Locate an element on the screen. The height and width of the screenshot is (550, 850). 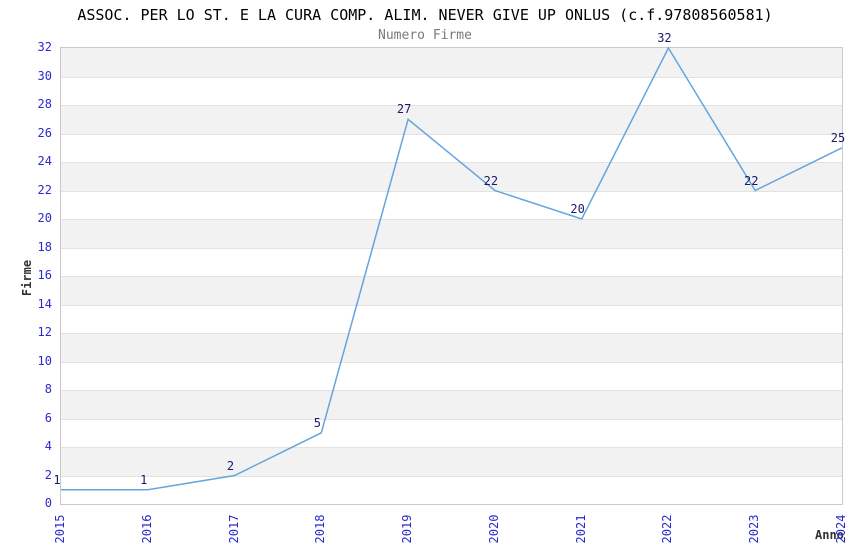
x-tick-label: 2020 is located at coordinates (493, 529).